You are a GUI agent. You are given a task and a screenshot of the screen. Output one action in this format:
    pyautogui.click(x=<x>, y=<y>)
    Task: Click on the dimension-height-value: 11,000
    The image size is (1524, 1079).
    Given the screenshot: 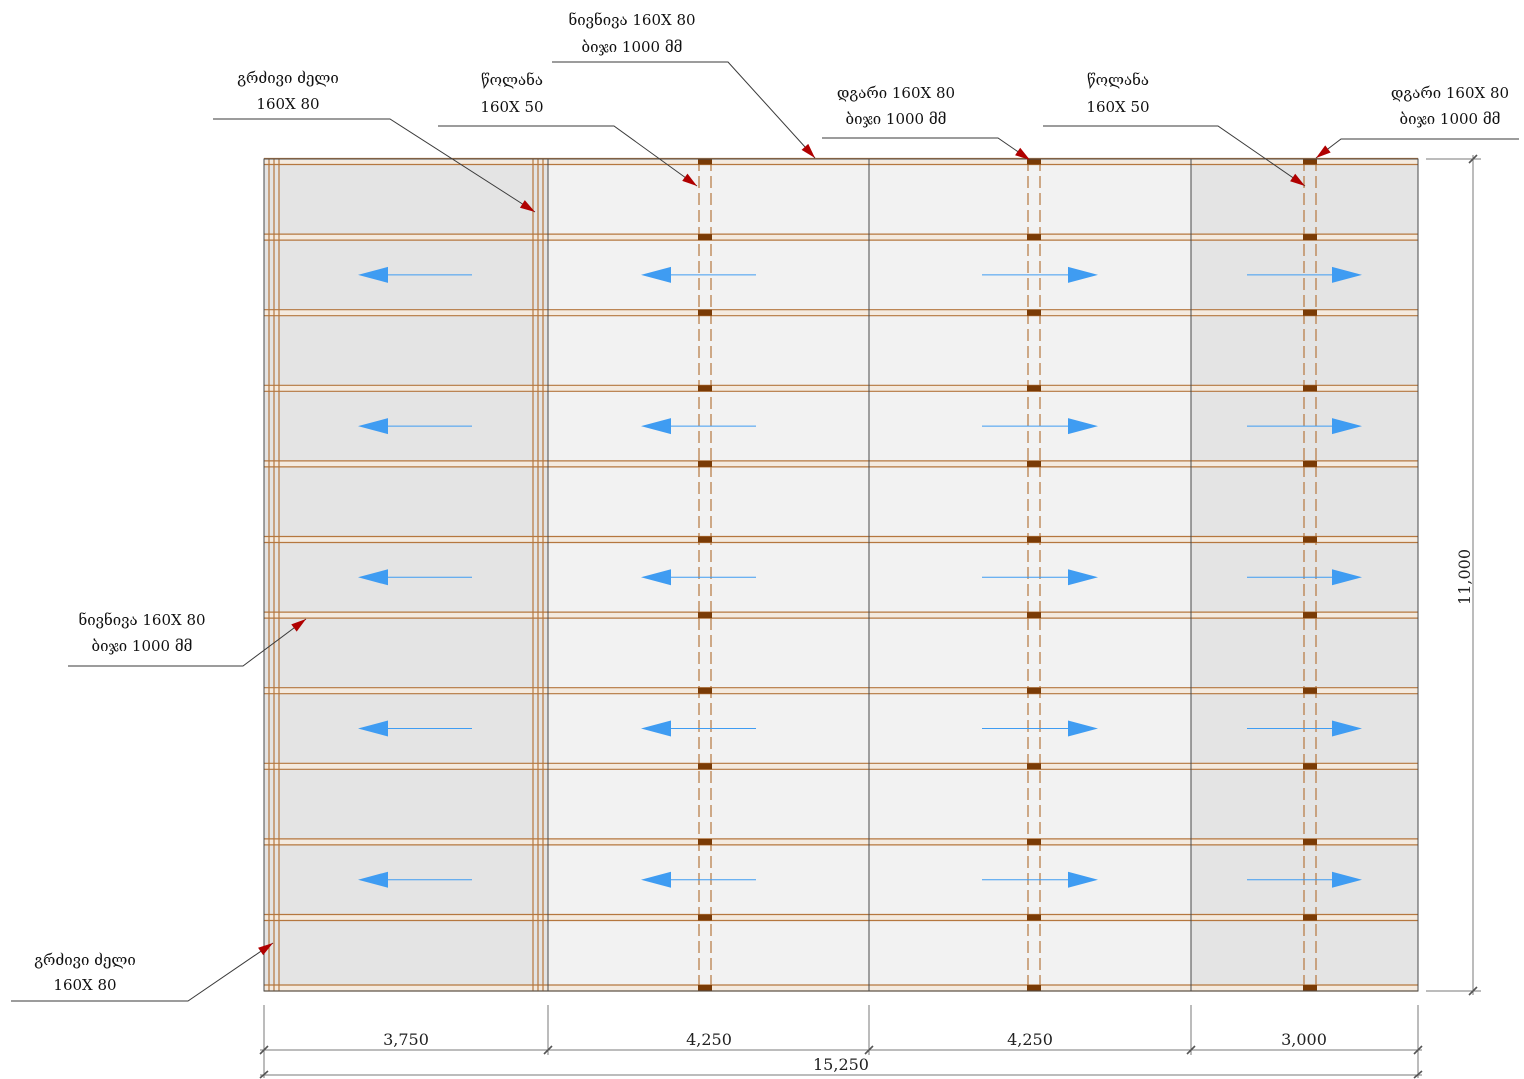 What is the action you would take?
    pyautogui.click(x=1464, y=577)
    